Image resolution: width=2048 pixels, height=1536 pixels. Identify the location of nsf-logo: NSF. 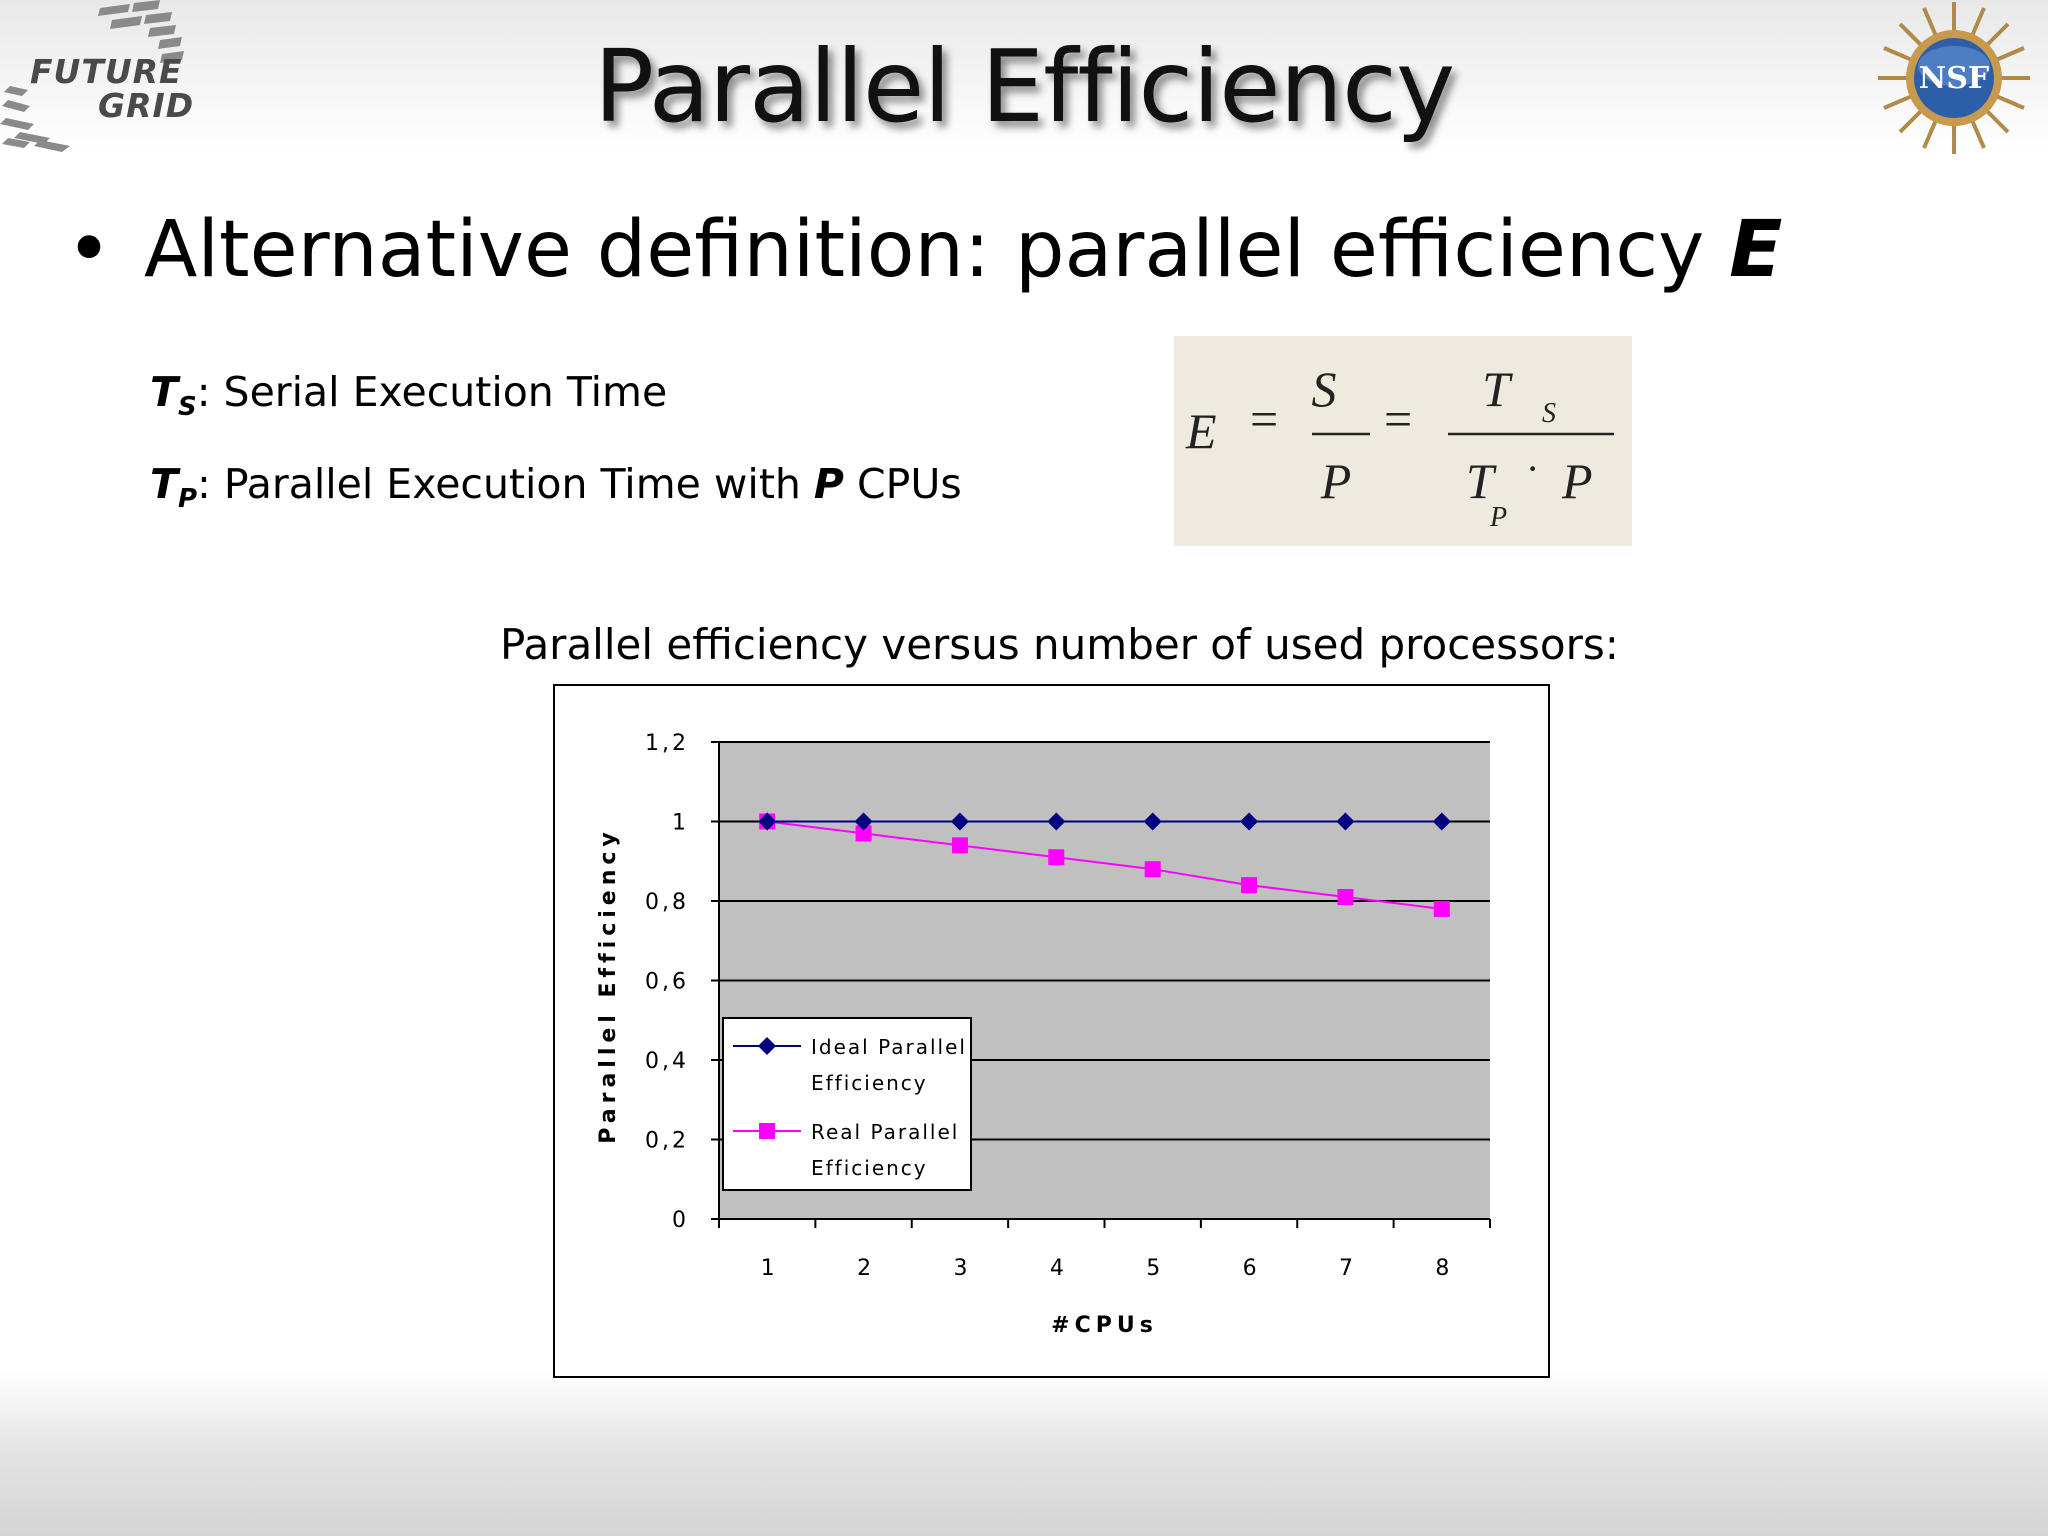
(1963, 80).